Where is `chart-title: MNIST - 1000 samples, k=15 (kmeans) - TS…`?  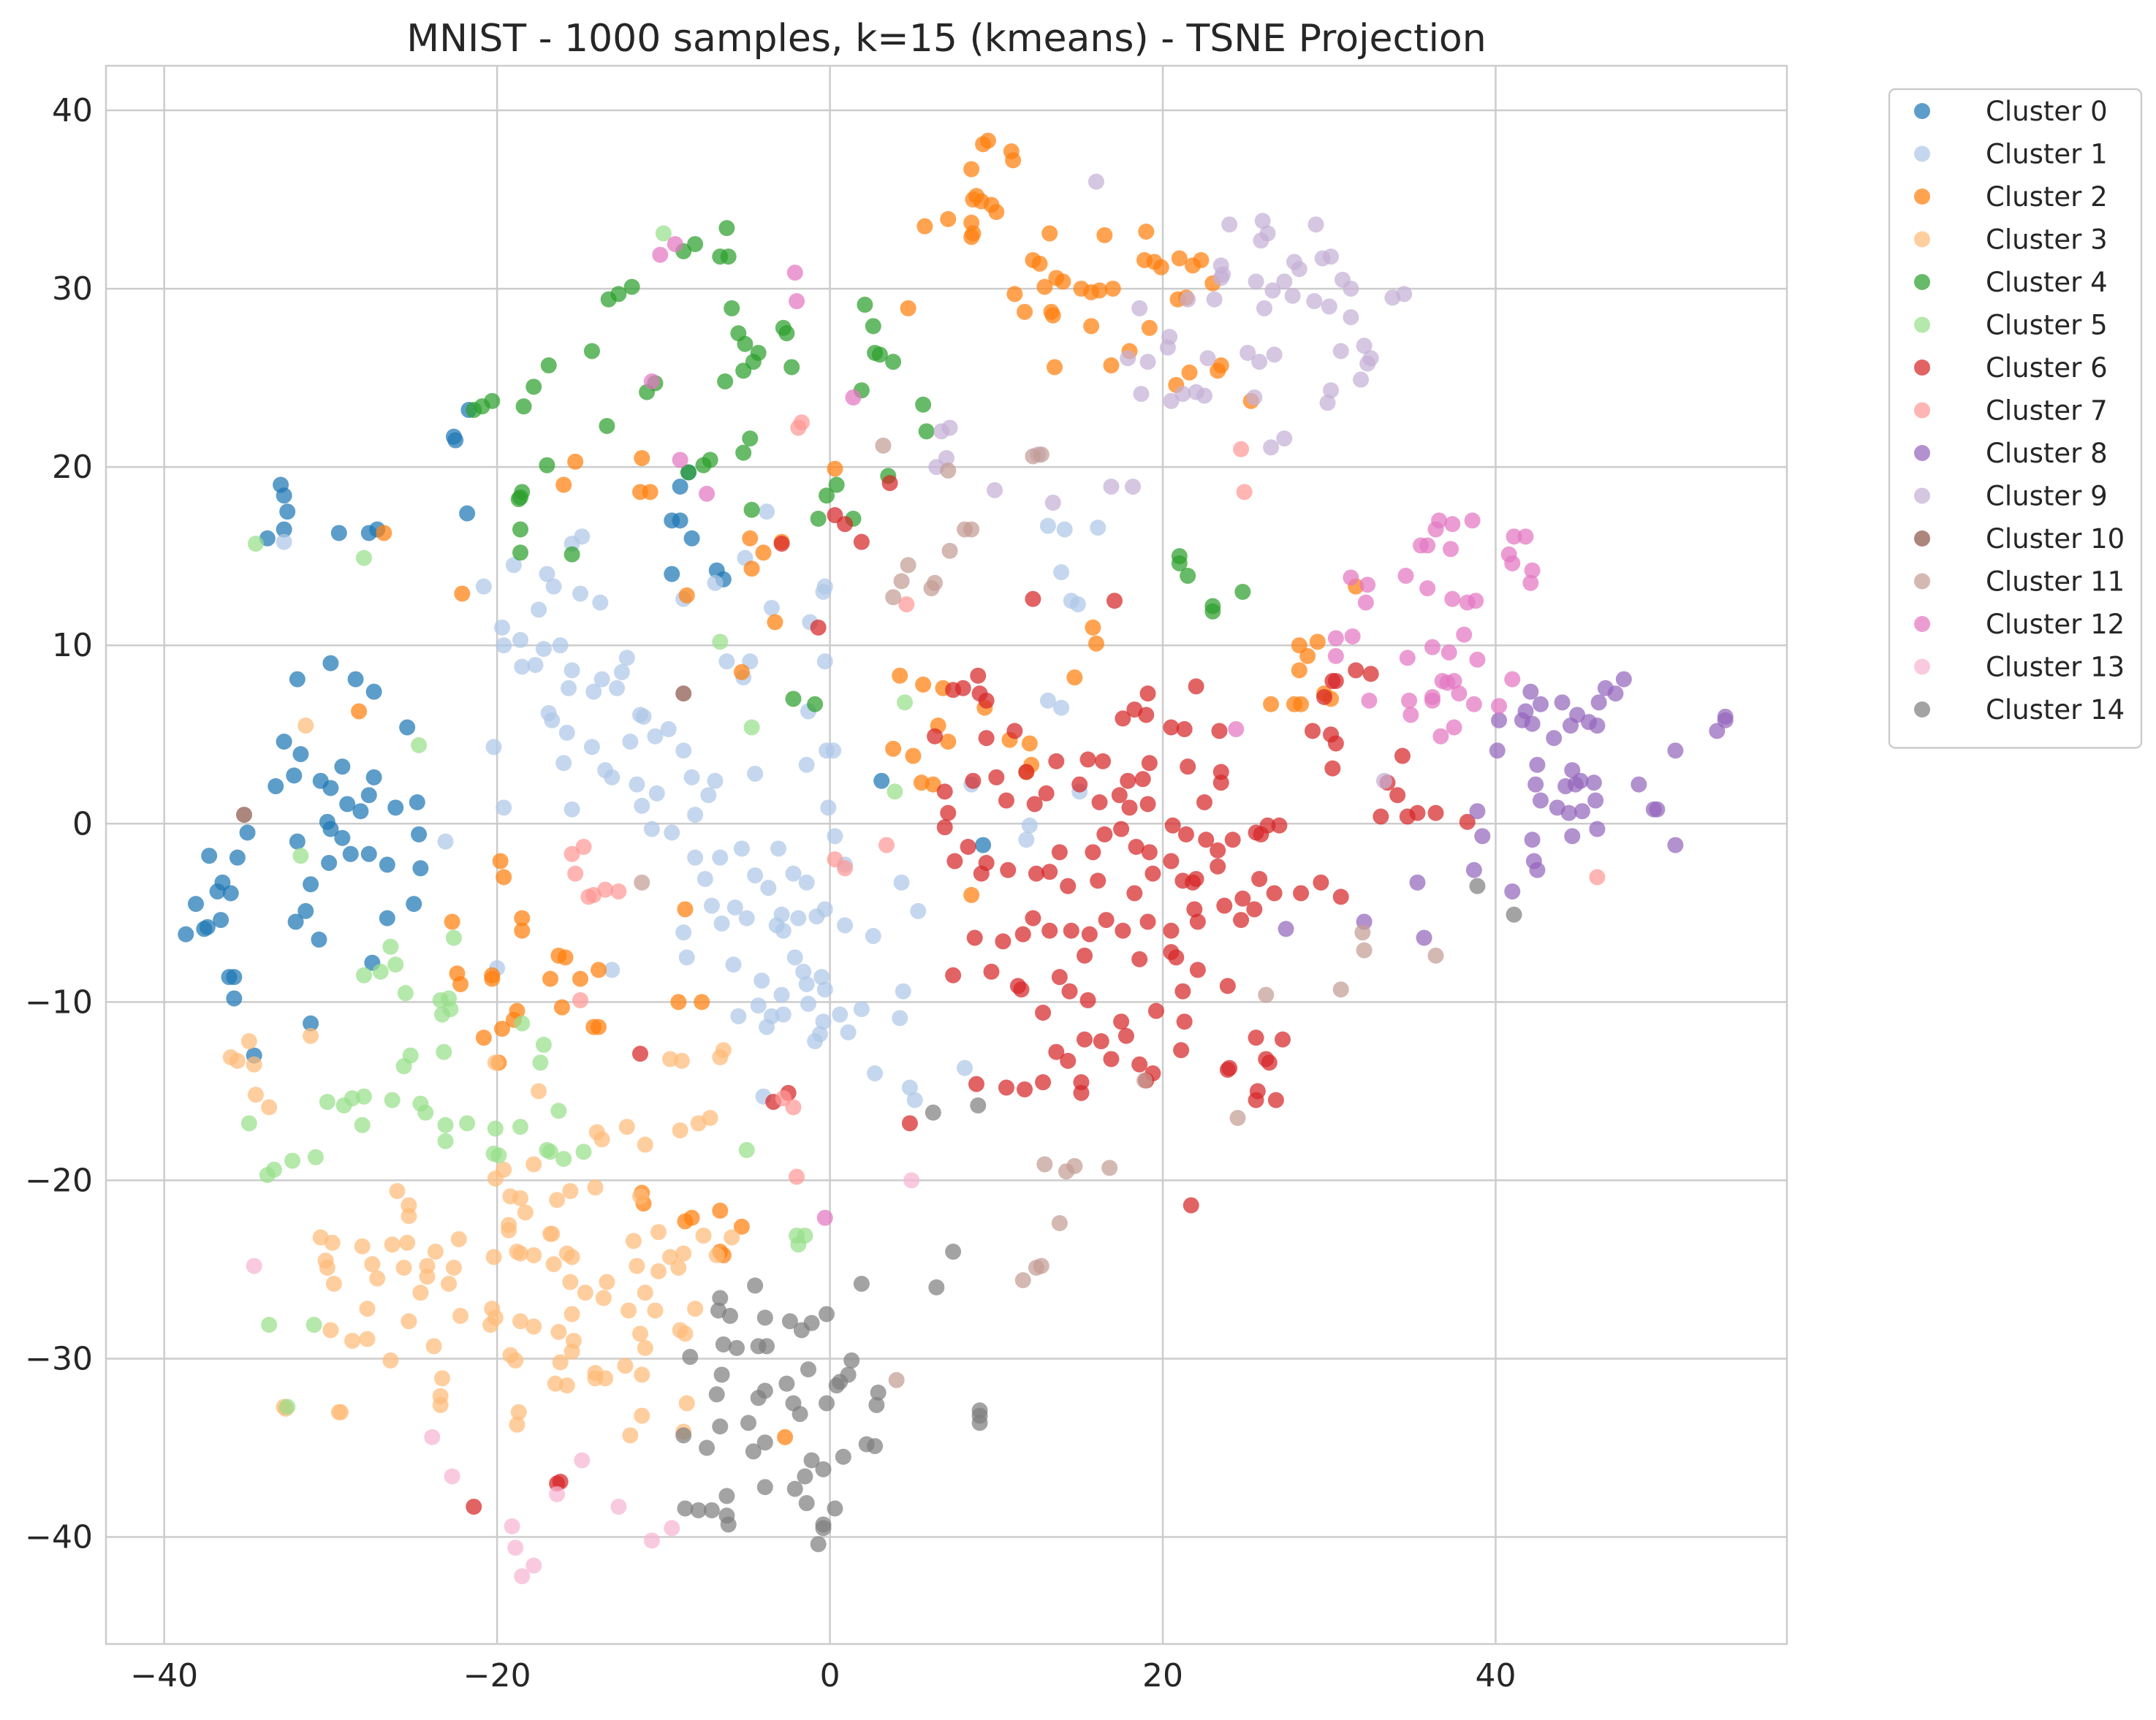
chart-title: MNIST - 1000 samples, k=15 (kmeans) - TS… is located at coordinates (946, 39).